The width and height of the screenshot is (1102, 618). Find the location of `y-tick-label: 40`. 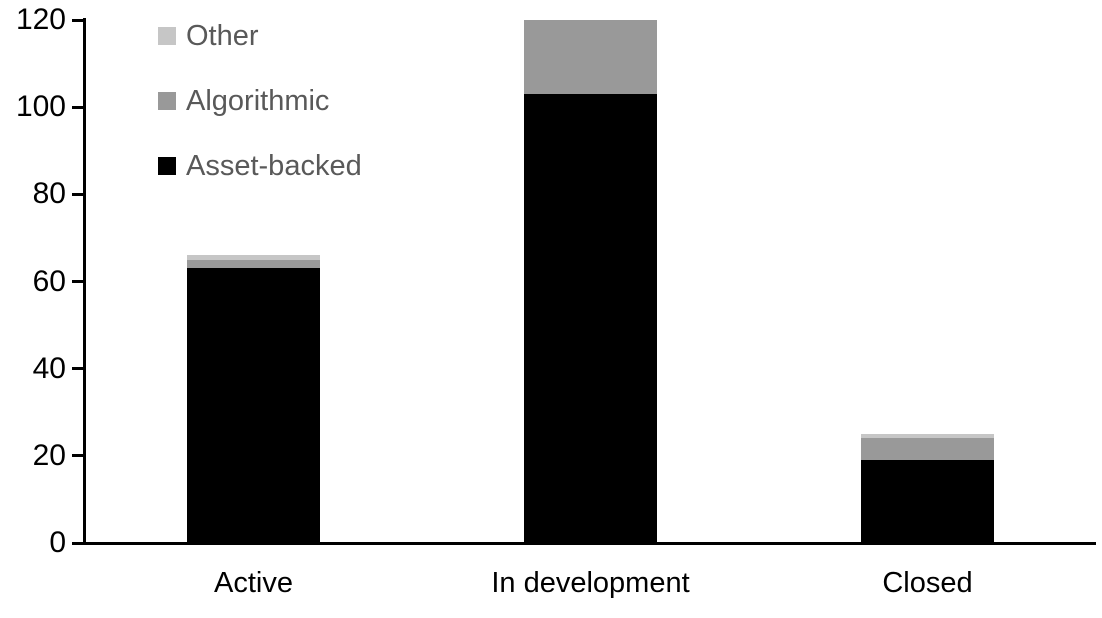

y-tick-label: 40 is located at coordinates (49, 368).